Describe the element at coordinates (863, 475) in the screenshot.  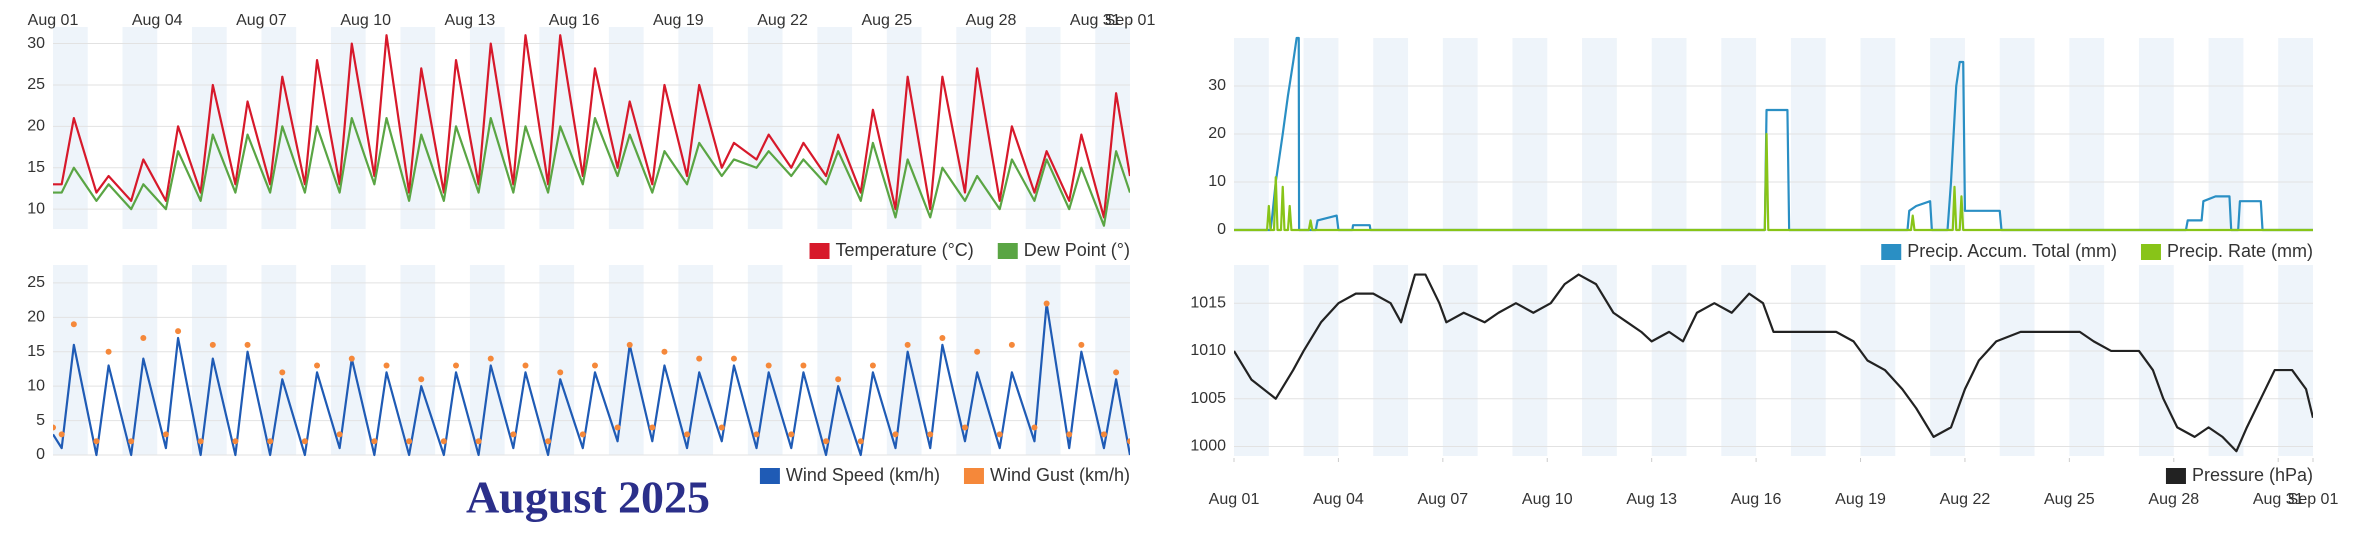
I see `legend-label: Wind Speed (km/h)` at that location.